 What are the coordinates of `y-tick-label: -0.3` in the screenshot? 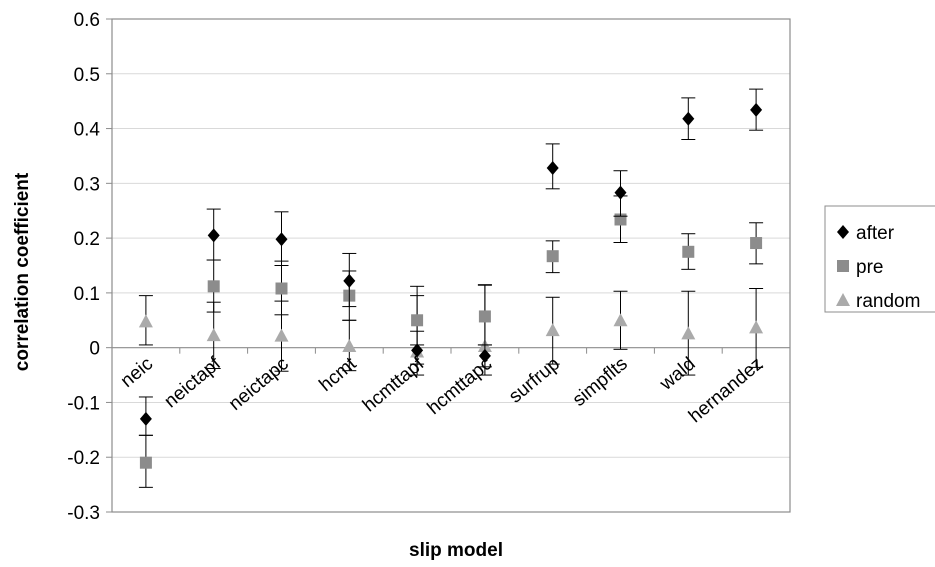 It's located at (83, 513).